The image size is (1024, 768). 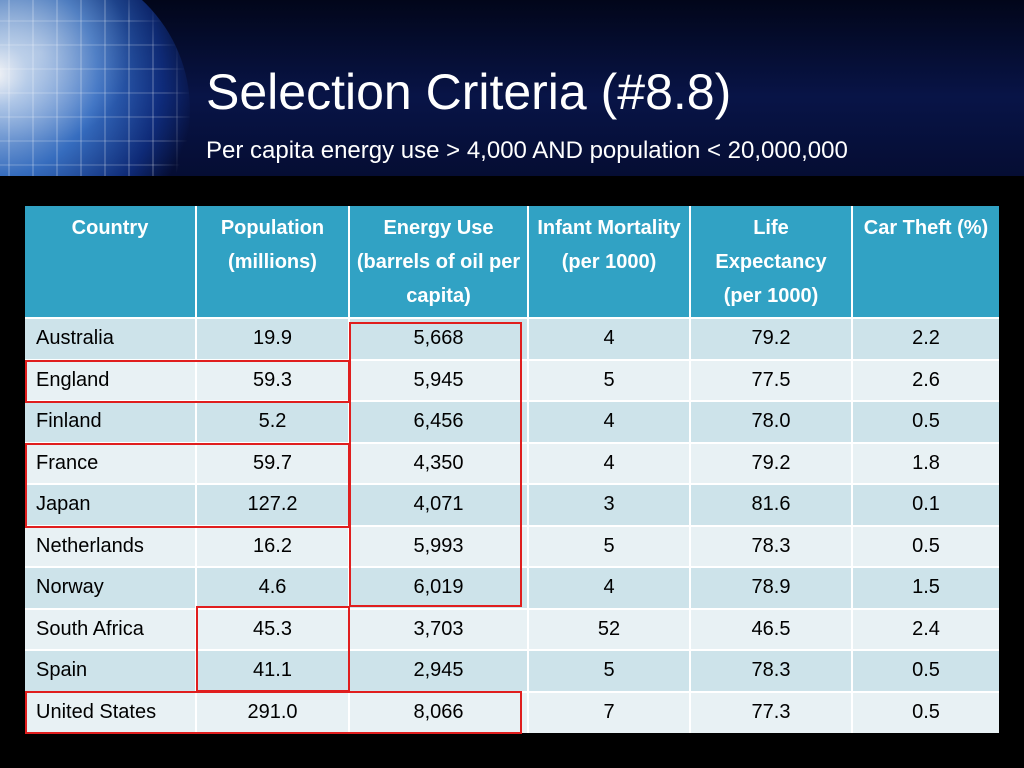 What do you see at coordinates (925, 504) in the screenshot?
I see `cell-car-theft: 0.1` at bounding box center [925, 504].